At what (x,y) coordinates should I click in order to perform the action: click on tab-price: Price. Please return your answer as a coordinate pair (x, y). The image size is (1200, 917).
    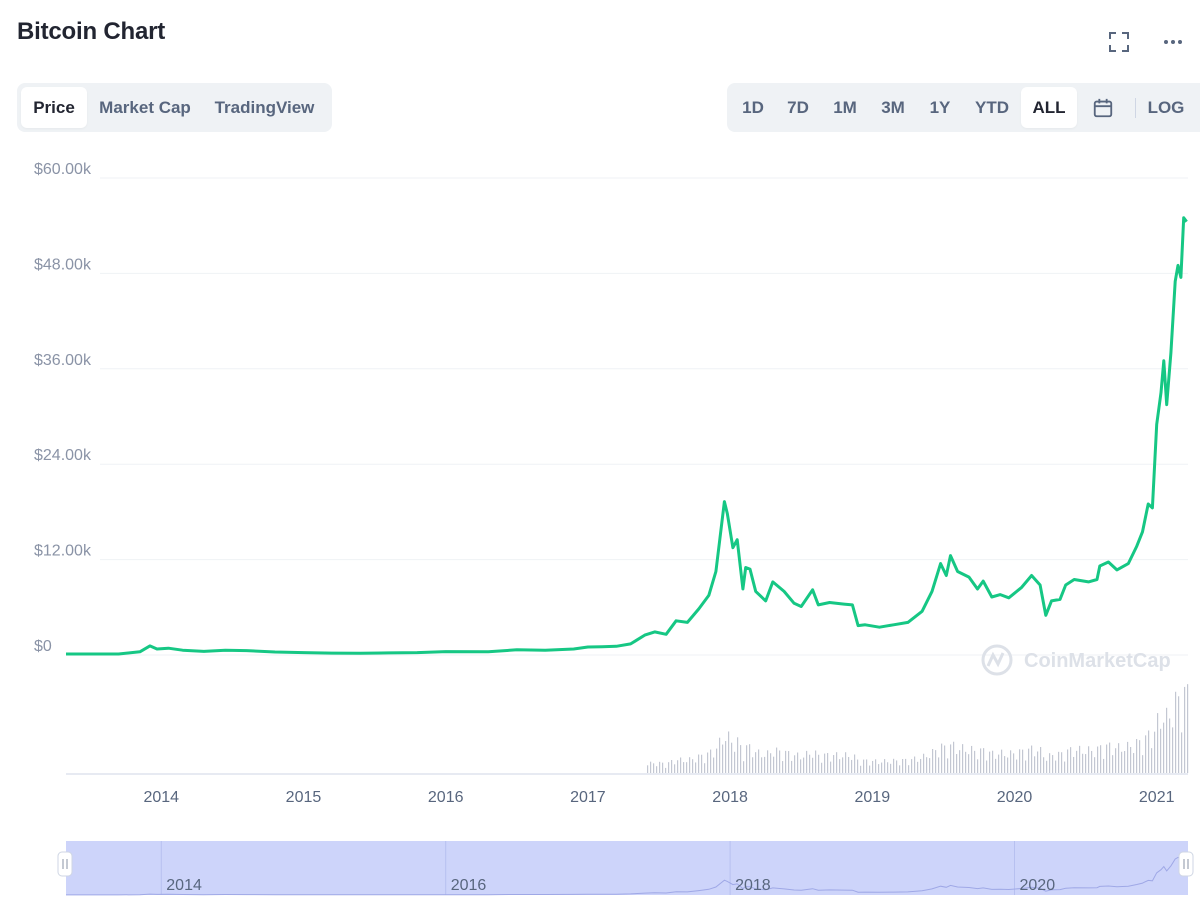
    Looking at the image, I should click on (54, 107).